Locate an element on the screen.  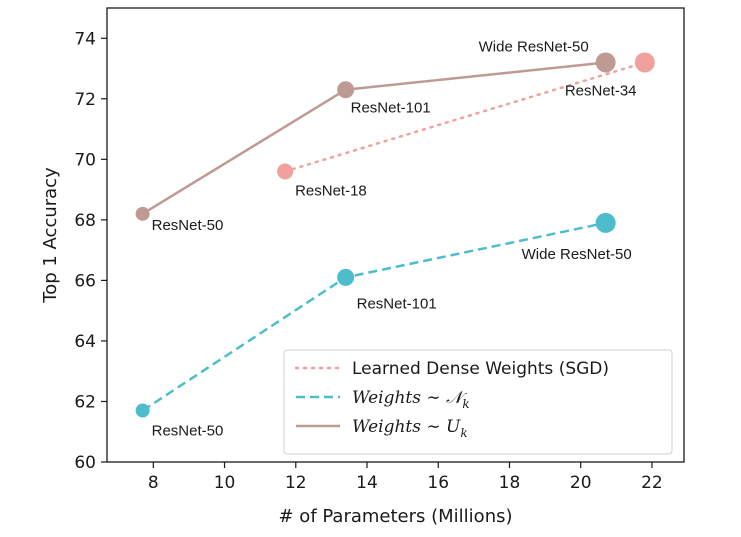
weights-normal-label-resnet-101: ResNet-101 is located at coordinates (397, 303).